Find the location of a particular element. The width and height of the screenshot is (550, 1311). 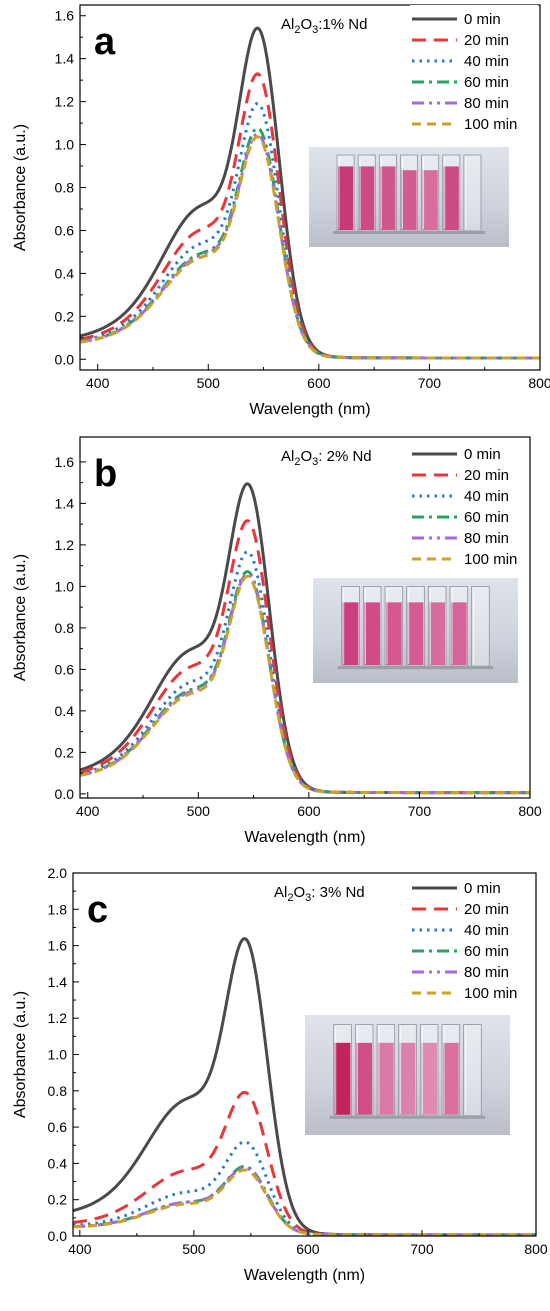

title-text: :1% Nd is located at coordinates (342, 24).